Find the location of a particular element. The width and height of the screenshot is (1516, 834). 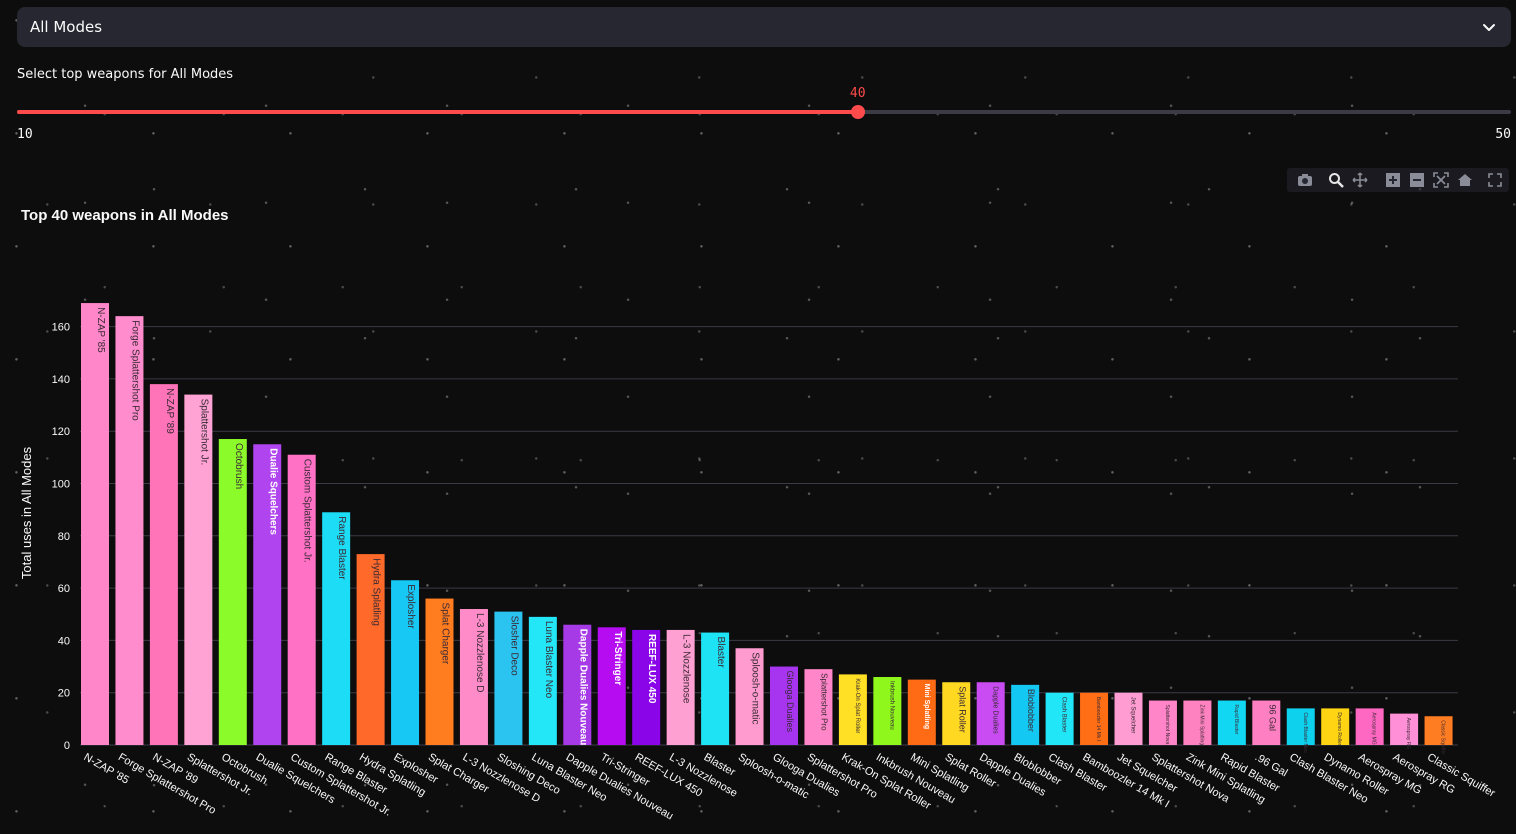

y-tick-label: 100 is located at coordinates (61, 485).